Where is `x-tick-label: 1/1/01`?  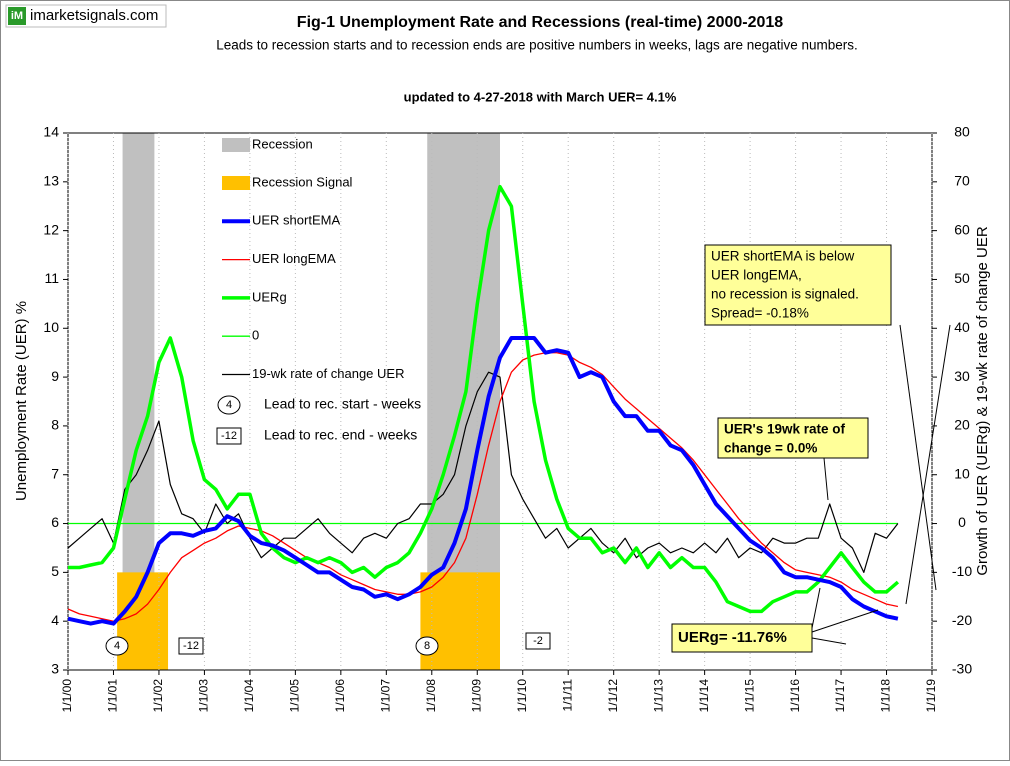
x-tick-label: 1/1/01 is located at coordinates (113, 696).